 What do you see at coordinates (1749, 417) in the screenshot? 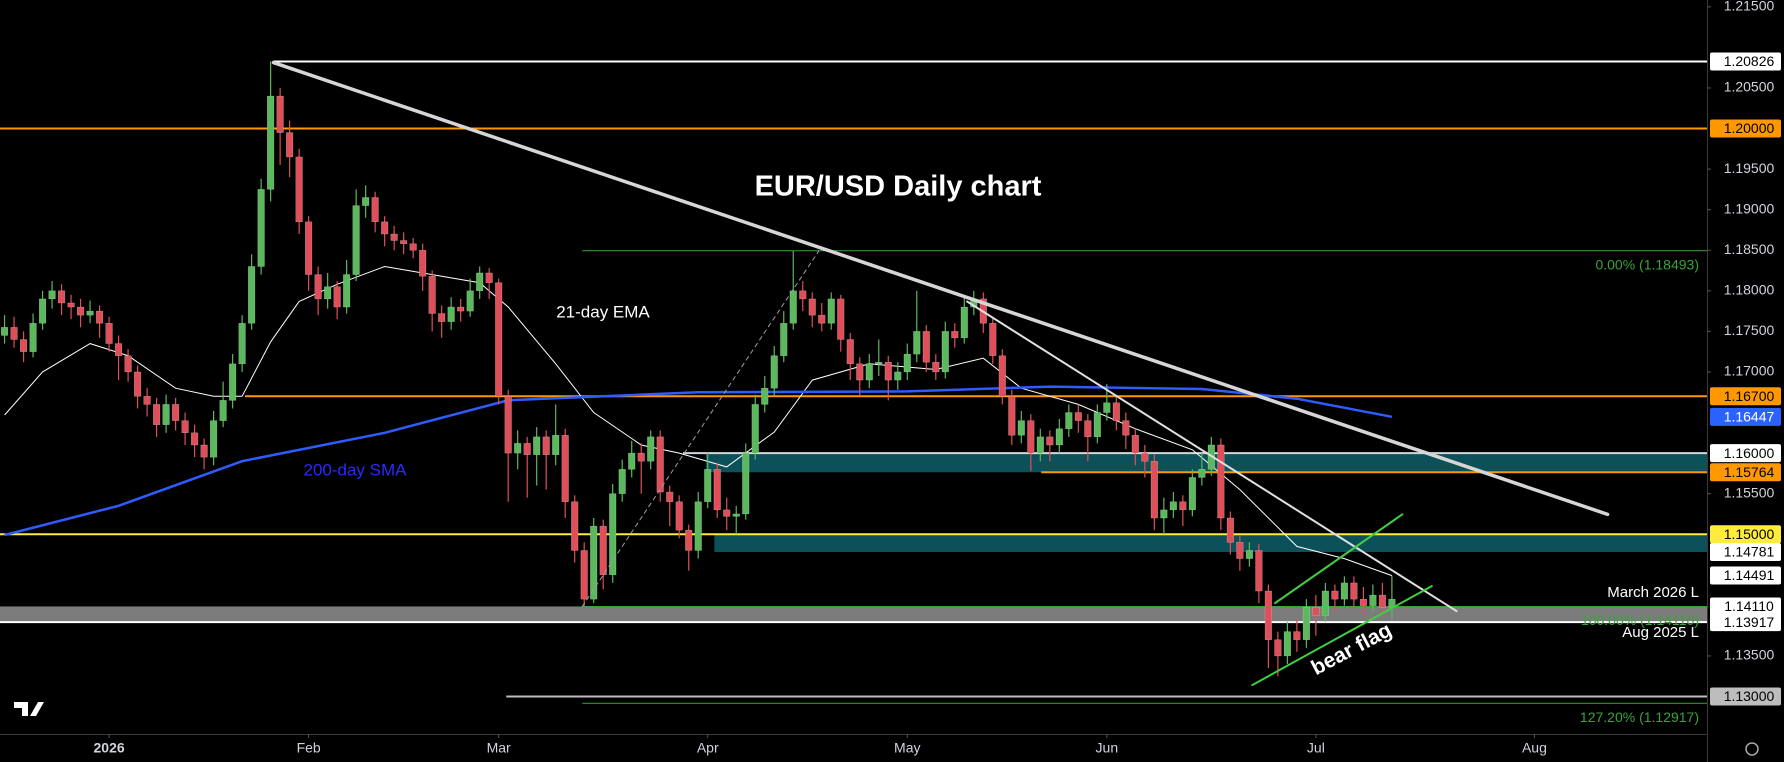
I see `price-label: 1.16447` at bounding box center [1749, 417].